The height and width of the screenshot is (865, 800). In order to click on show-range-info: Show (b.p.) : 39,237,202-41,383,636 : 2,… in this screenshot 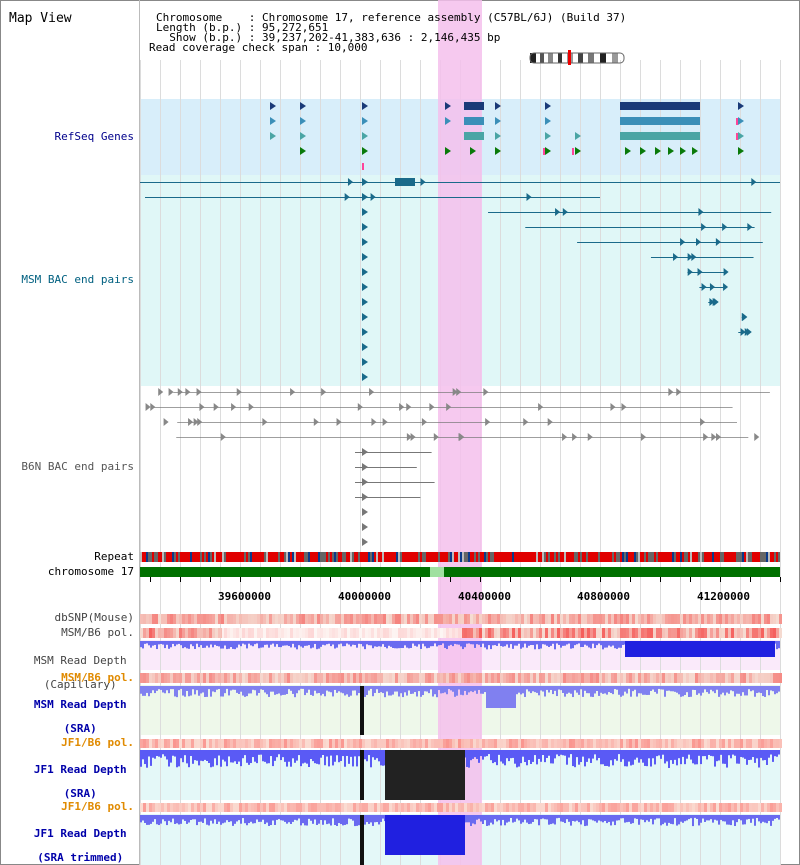, I will do `click(328, 37)`.